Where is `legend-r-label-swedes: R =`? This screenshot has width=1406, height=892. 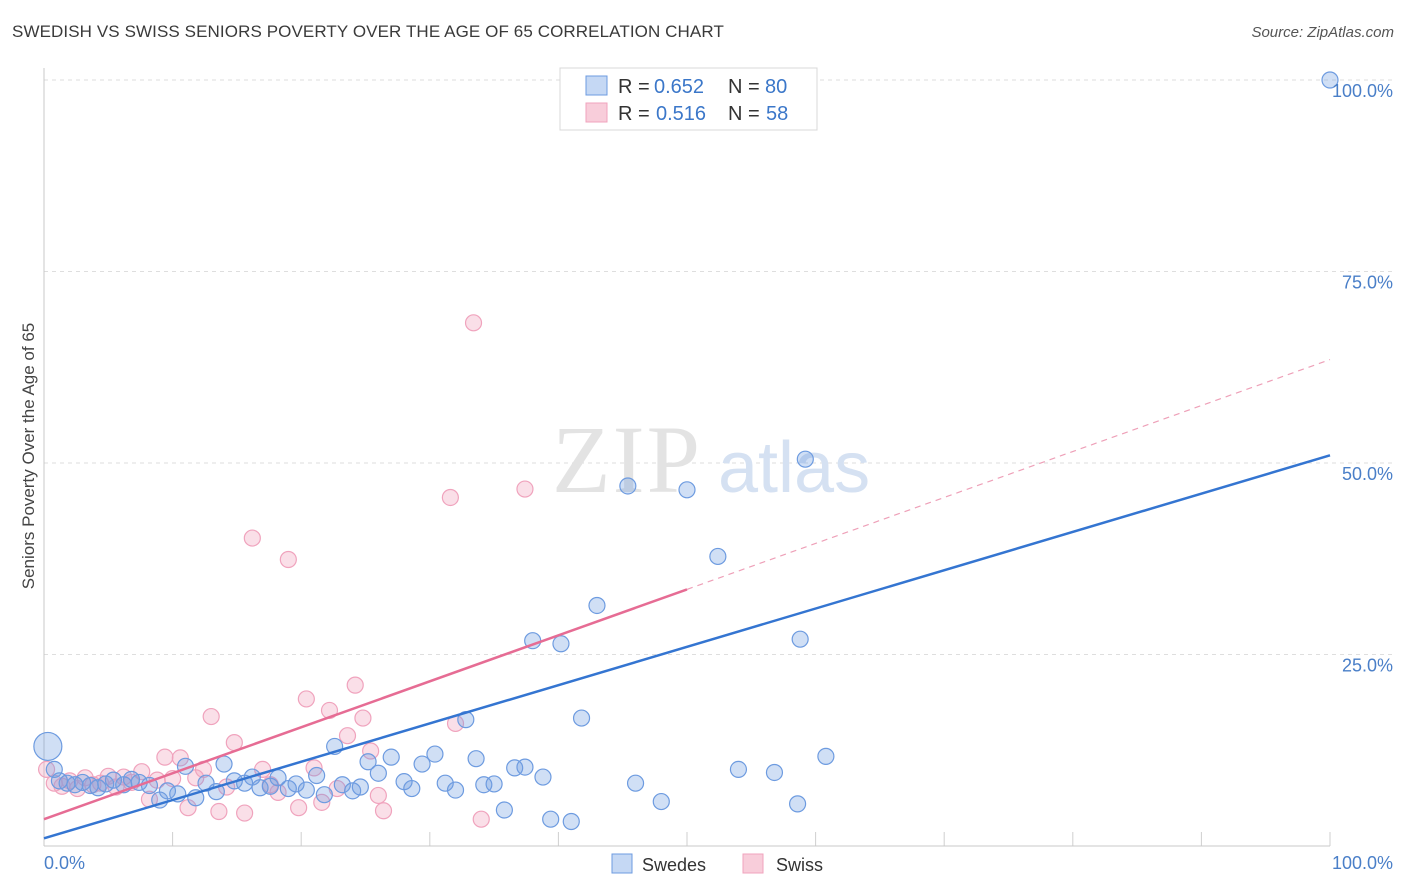 legend-r-label-swedes: R = is located at coordinates (634, 87).